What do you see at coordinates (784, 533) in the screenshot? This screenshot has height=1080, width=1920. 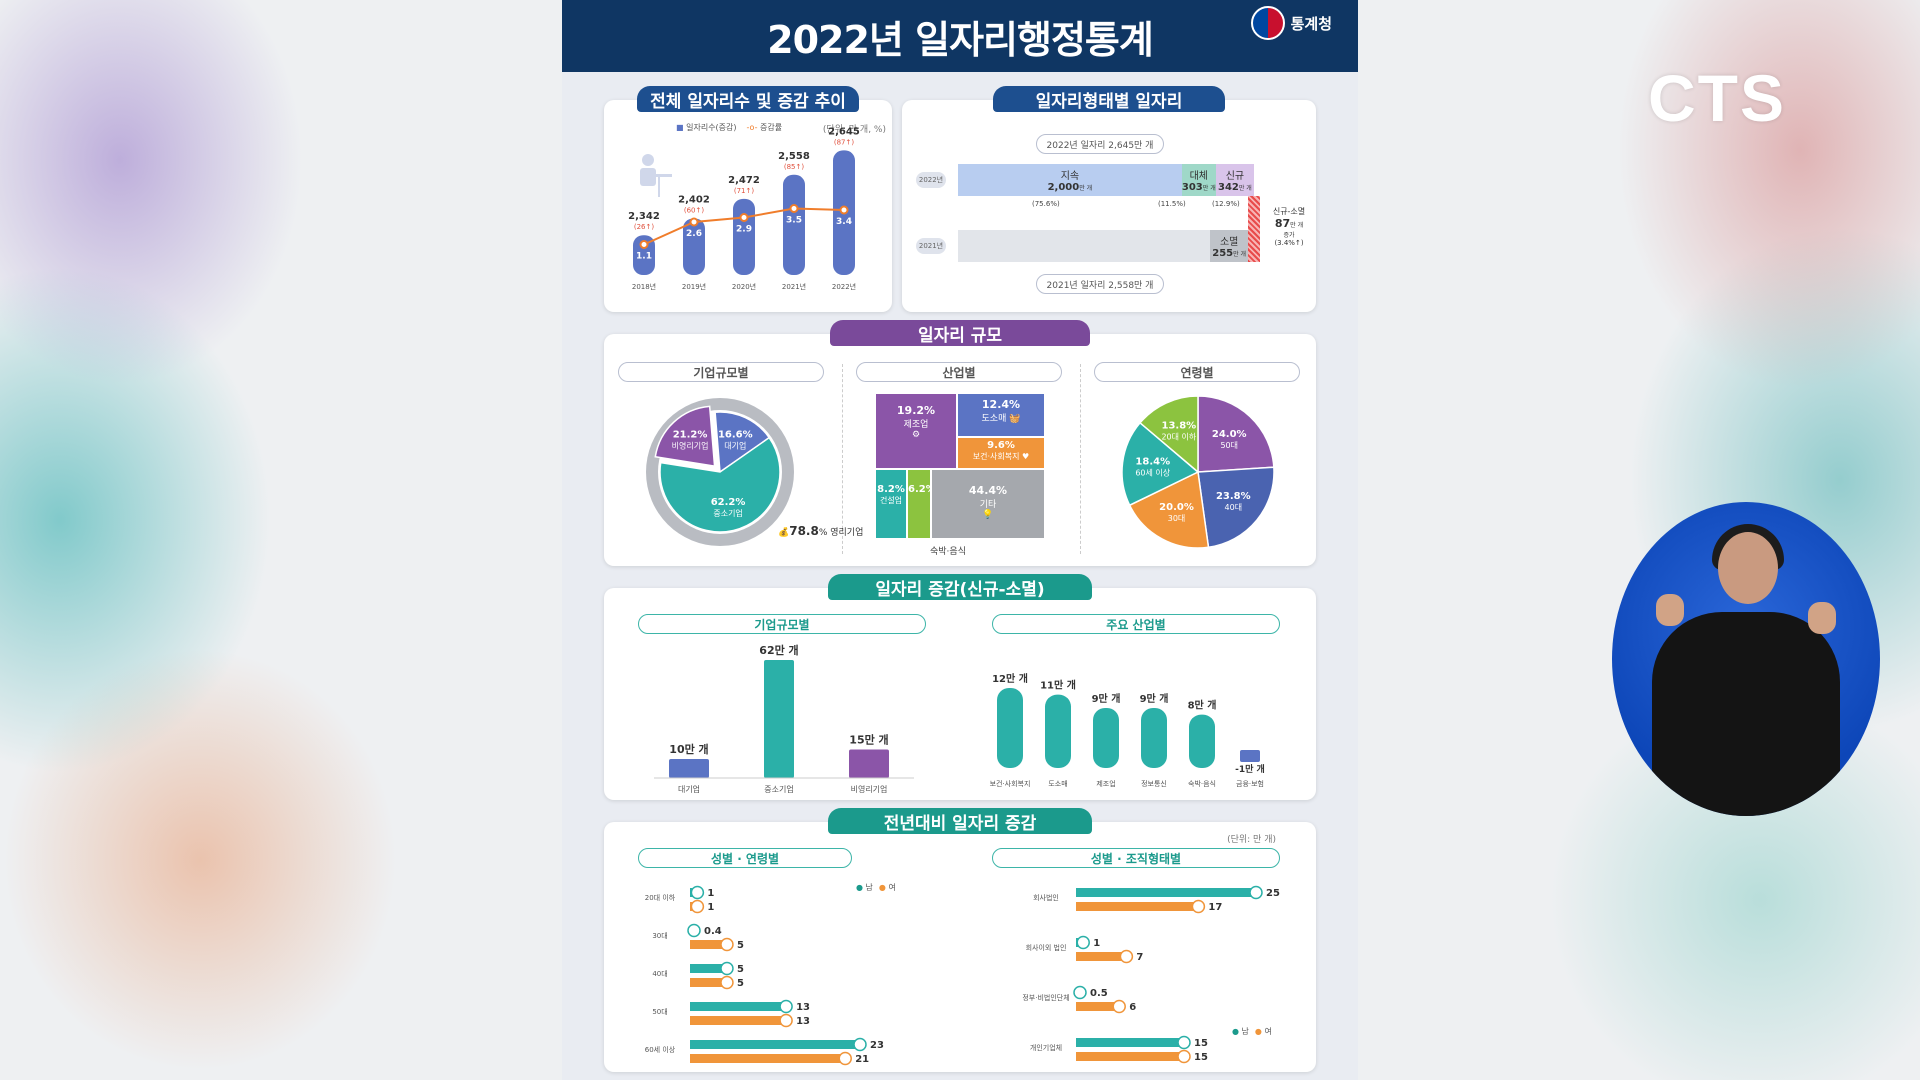 I see `money-bag-icon: 💰` at bounding box center [784, 533].